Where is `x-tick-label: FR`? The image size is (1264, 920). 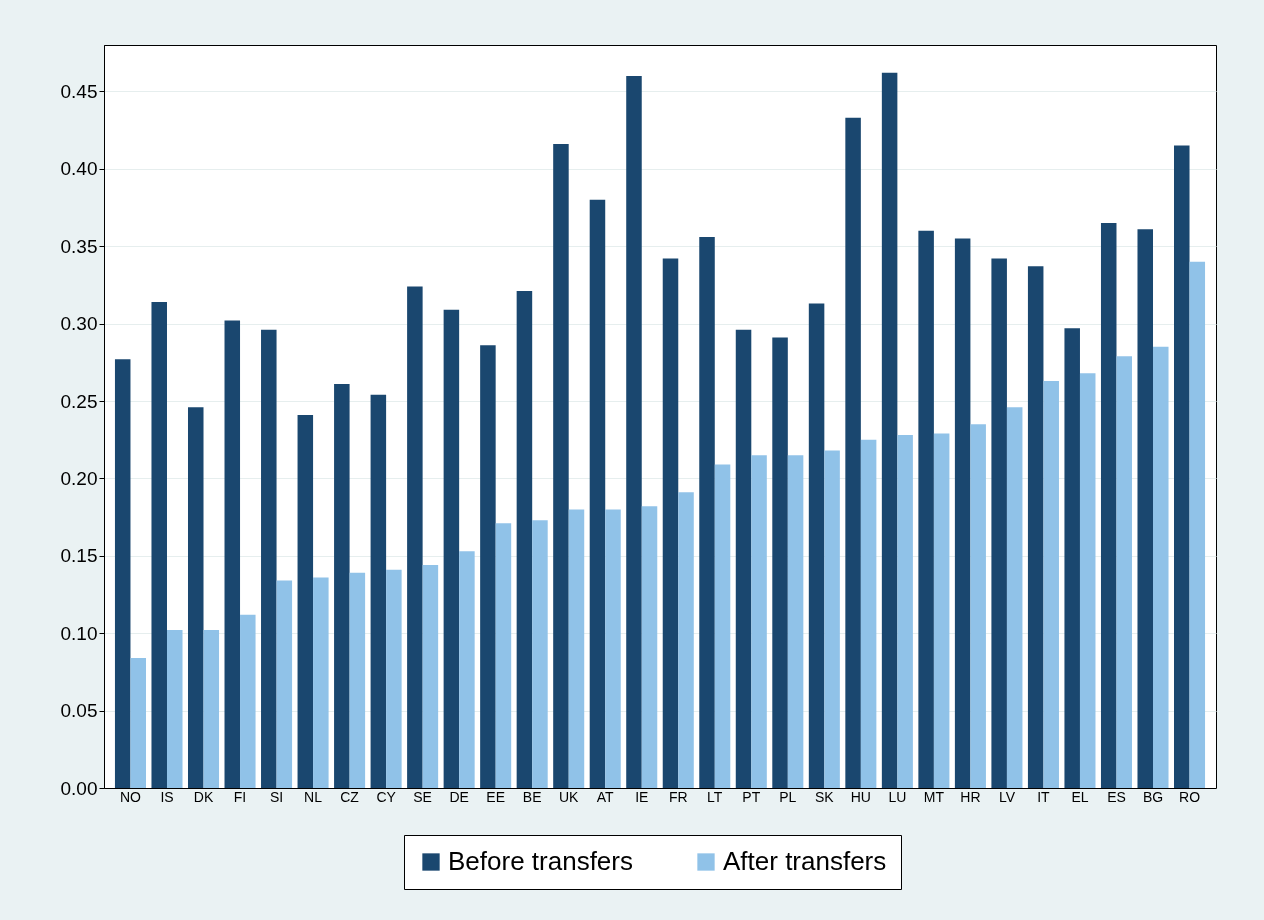 x-tick-label: FR is located at coordinates (678, 796).